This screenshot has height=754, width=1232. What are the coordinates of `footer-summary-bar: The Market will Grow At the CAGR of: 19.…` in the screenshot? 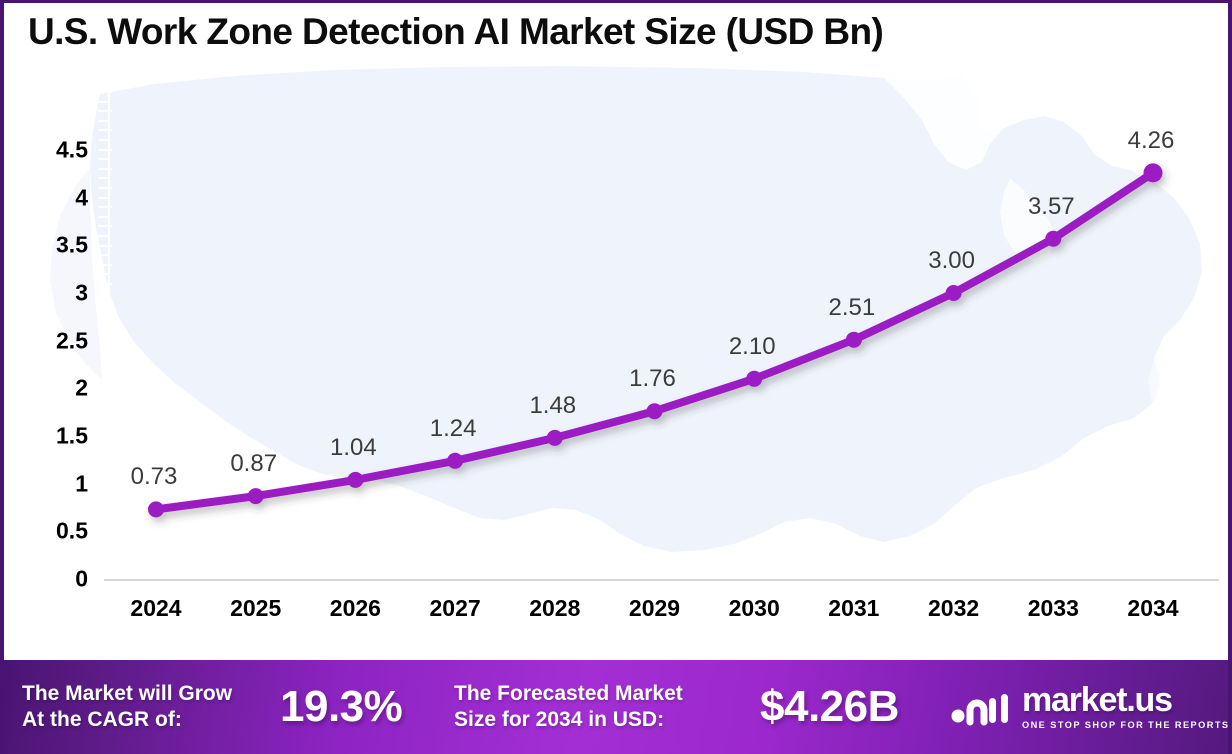 It's located at (617, 707).